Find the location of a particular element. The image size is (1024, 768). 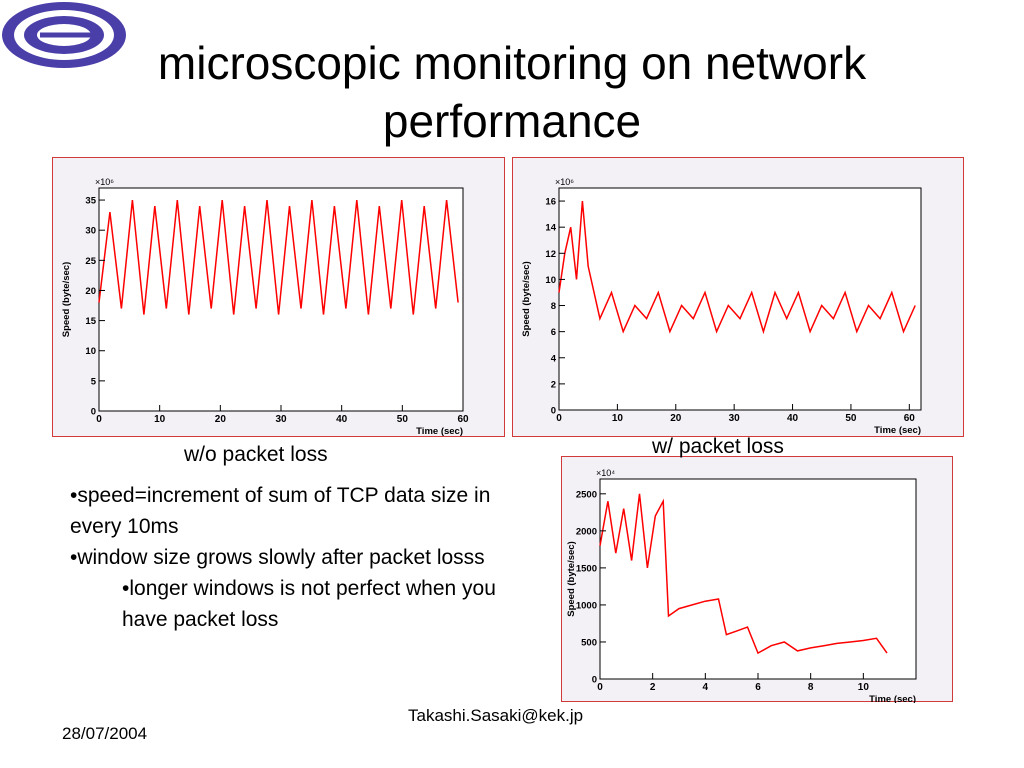

y-tick-label: 30 is located at coordinates (90, 231).